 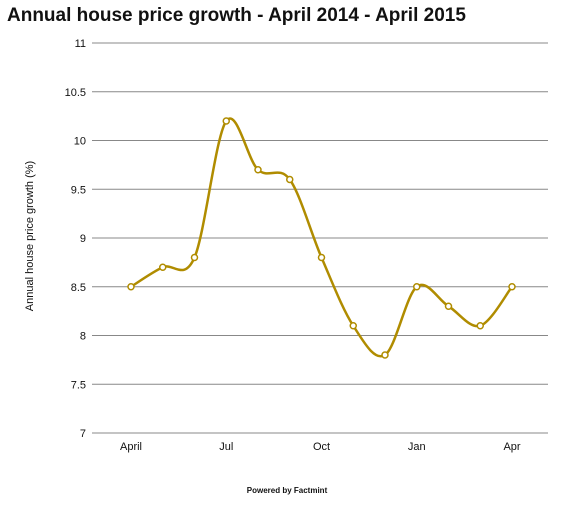 I want to click on x-tick-label: Apr, so click(x=511, y=447).